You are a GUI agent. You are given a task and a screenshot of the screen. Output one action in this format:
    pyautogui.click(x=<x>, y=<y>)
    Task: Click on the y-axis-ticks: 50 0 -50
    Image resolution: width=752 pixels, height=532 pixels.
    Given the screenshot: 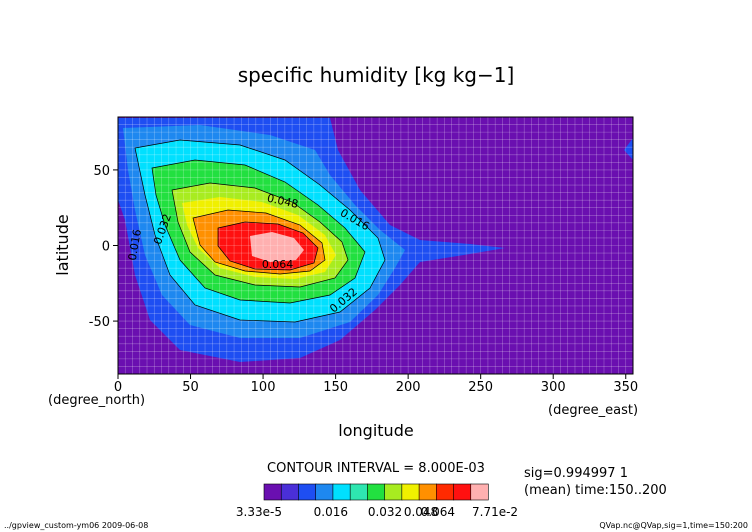 What is the action you would take?
    pyautogui.click(x=103, y=247)
    